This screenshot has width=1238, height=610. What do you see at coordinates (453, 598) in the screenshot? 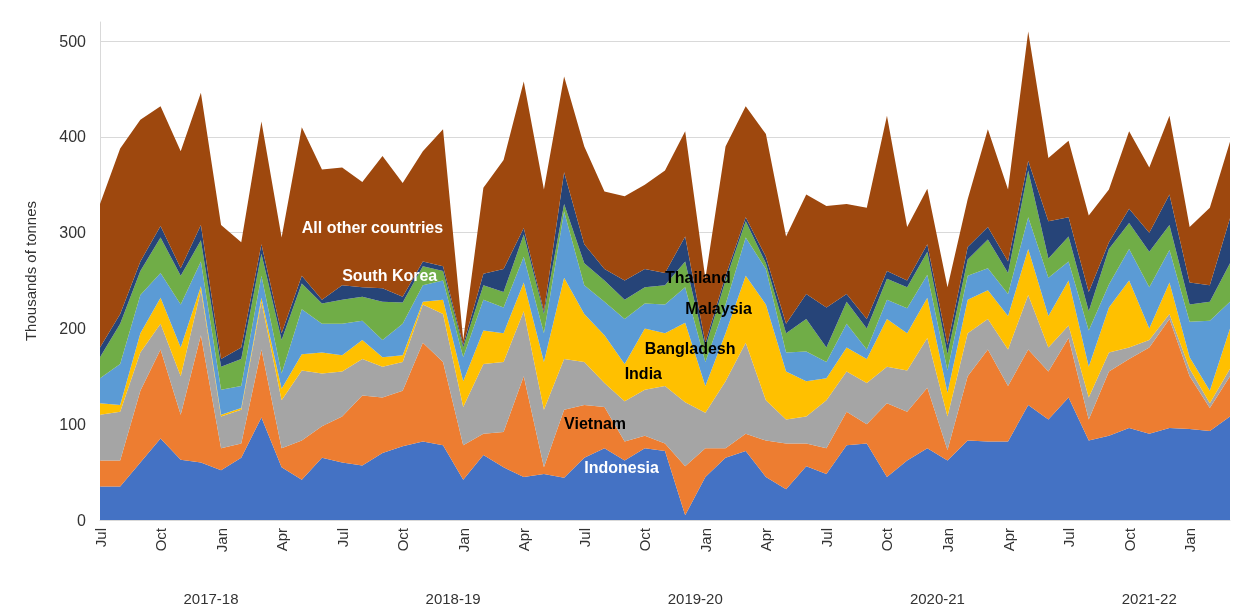
I see `text: 2018-19` at bounding box center [453, 598].